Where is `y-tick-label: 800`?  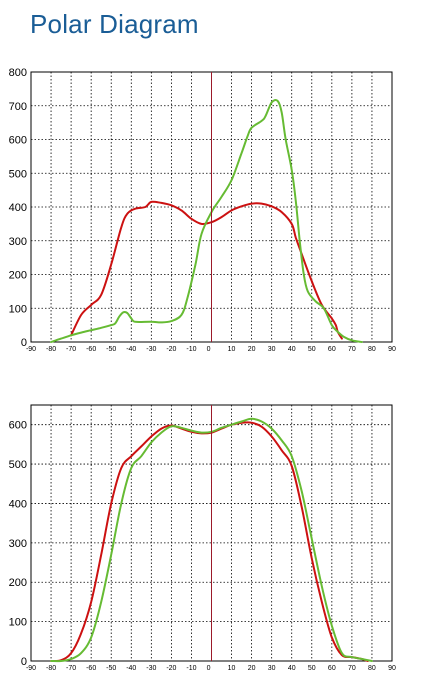 y-tick-label: 800 is located at coordinates (18, 73).